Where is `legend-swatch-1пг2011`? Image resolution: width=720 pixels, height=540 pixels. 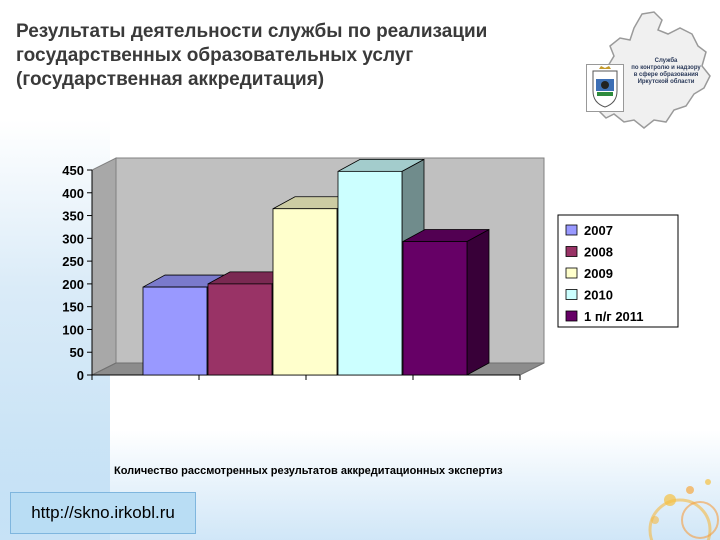
legend-swatch-1пг2011 is located at coordinates (571, 316).